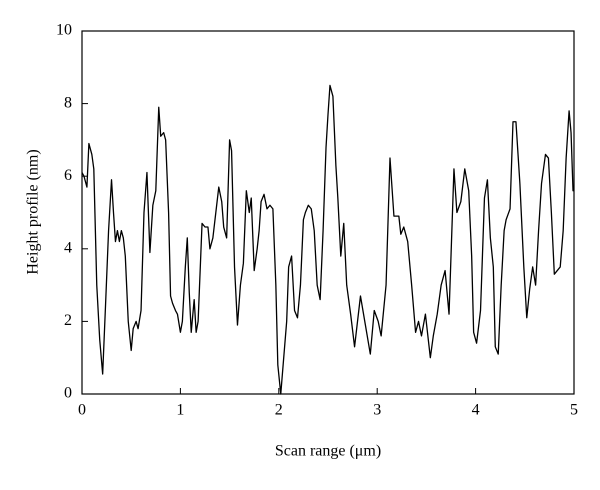 This screenshot has height=490, width=600. I want to click on x-tick-label: 1, so click(180, 410).